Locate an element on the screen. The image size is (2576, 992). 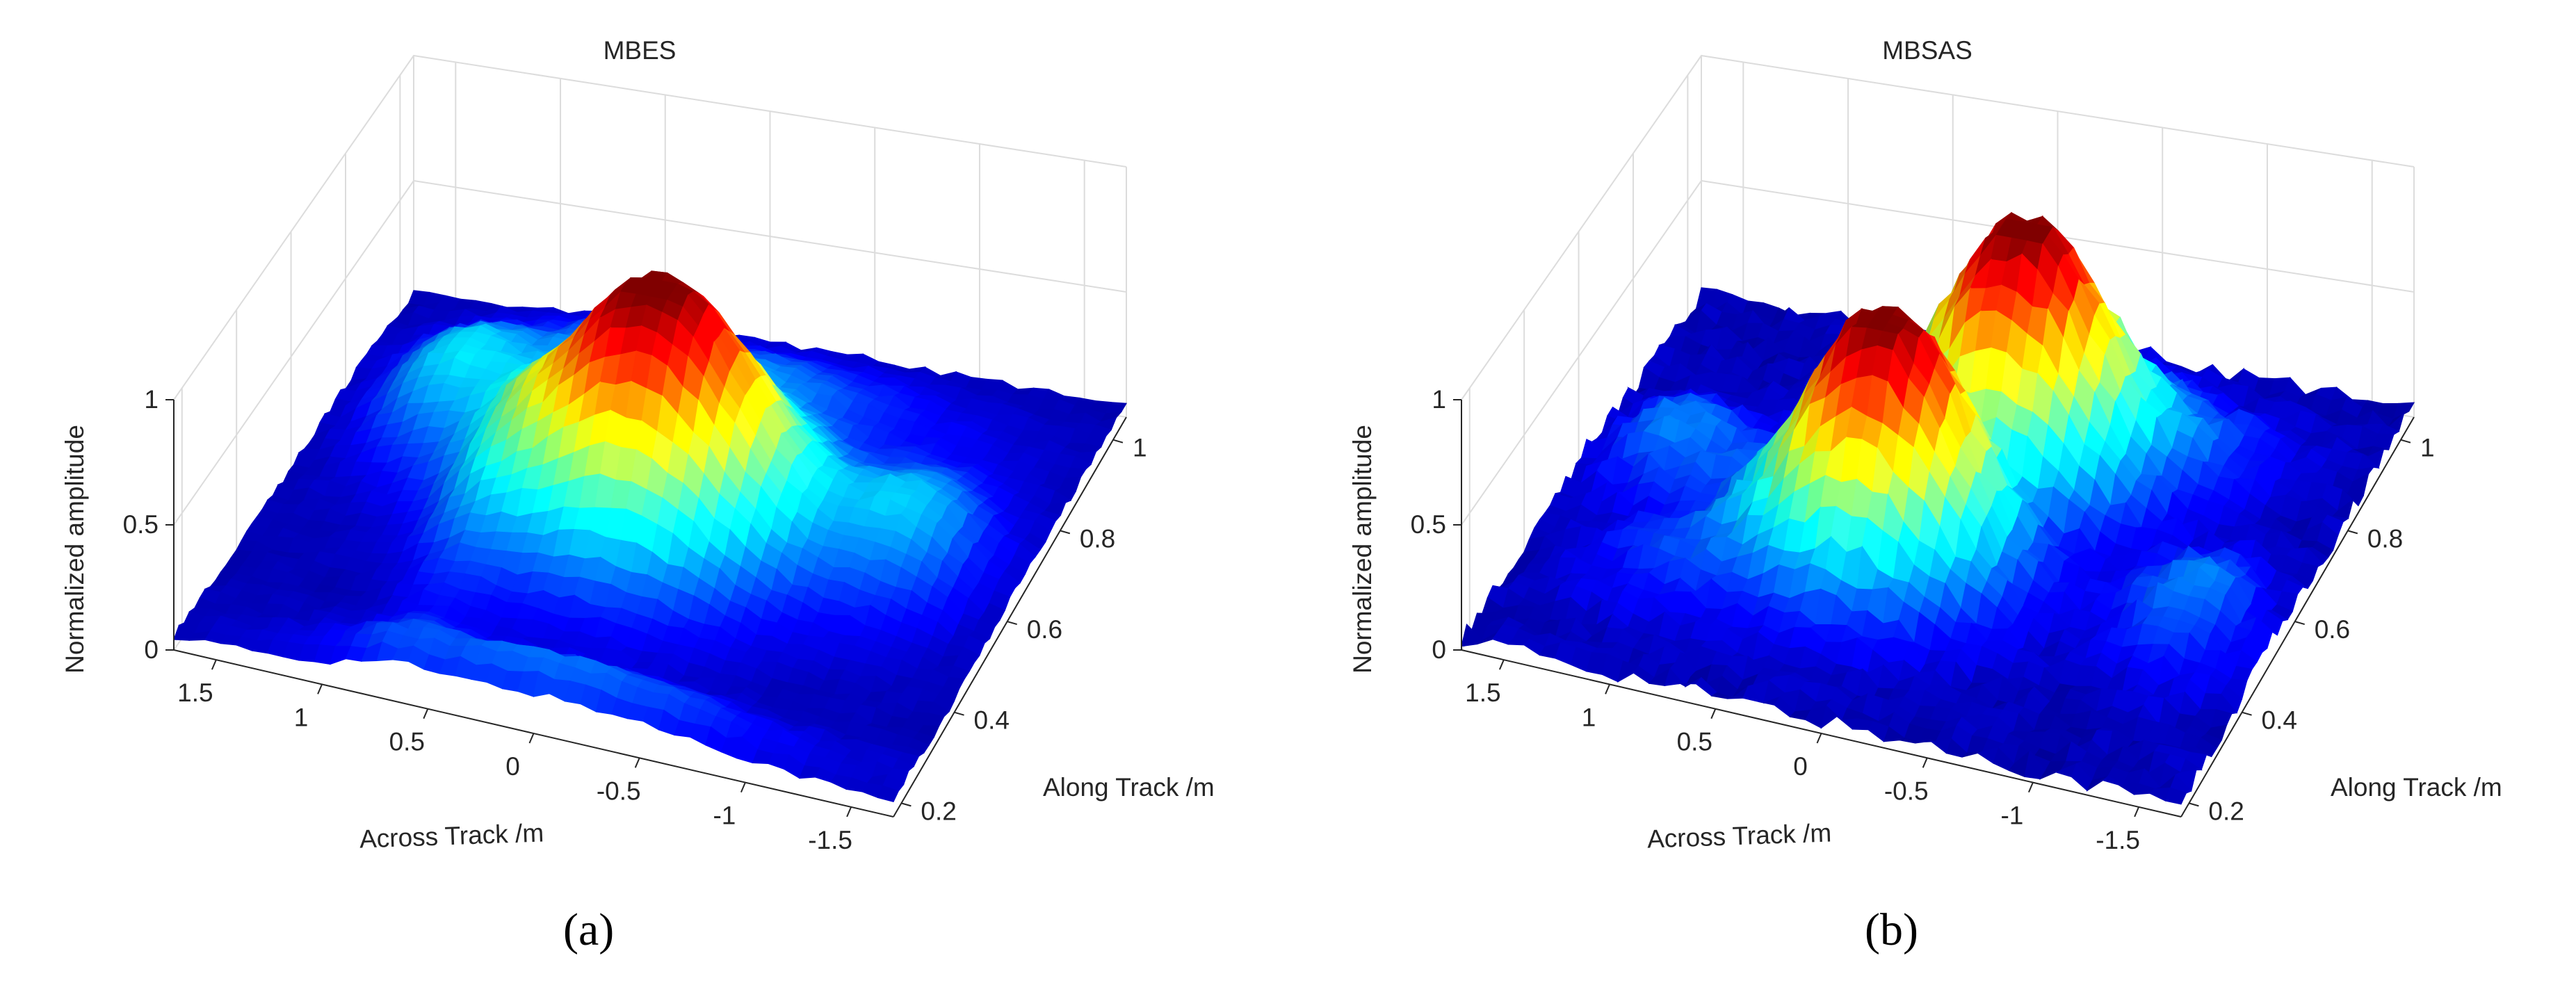
panel-caption-b: (b) is located at coordinates (1891, 929).